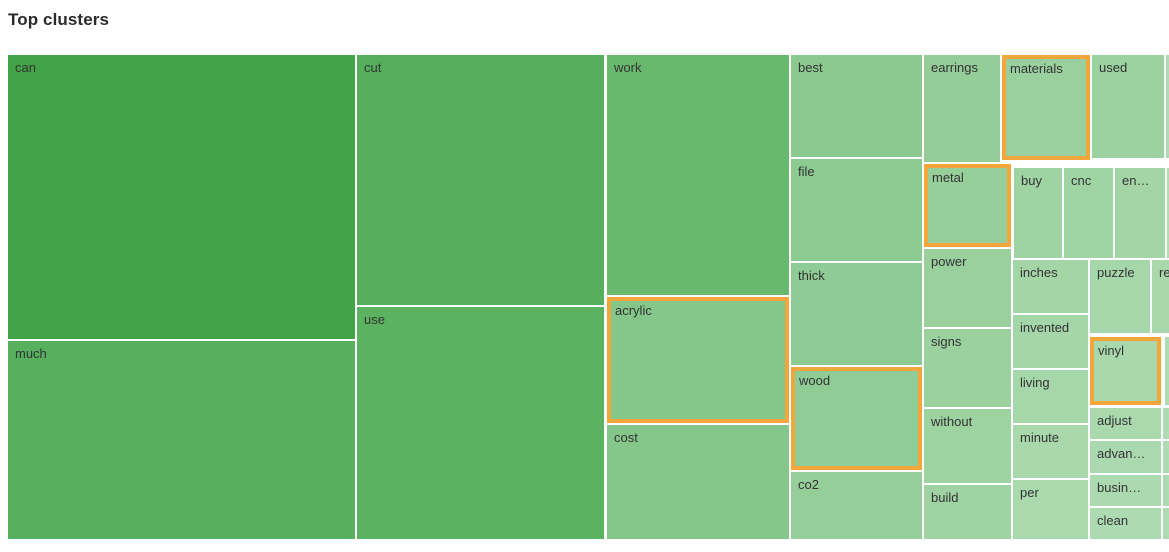 Image resolution: width=1169 pixels, height=552 pixels. What do you see at coordinates (856, 505) in the screenshot?
I see `treemap-cell-co2: co2` at bounding box center [856, 505].